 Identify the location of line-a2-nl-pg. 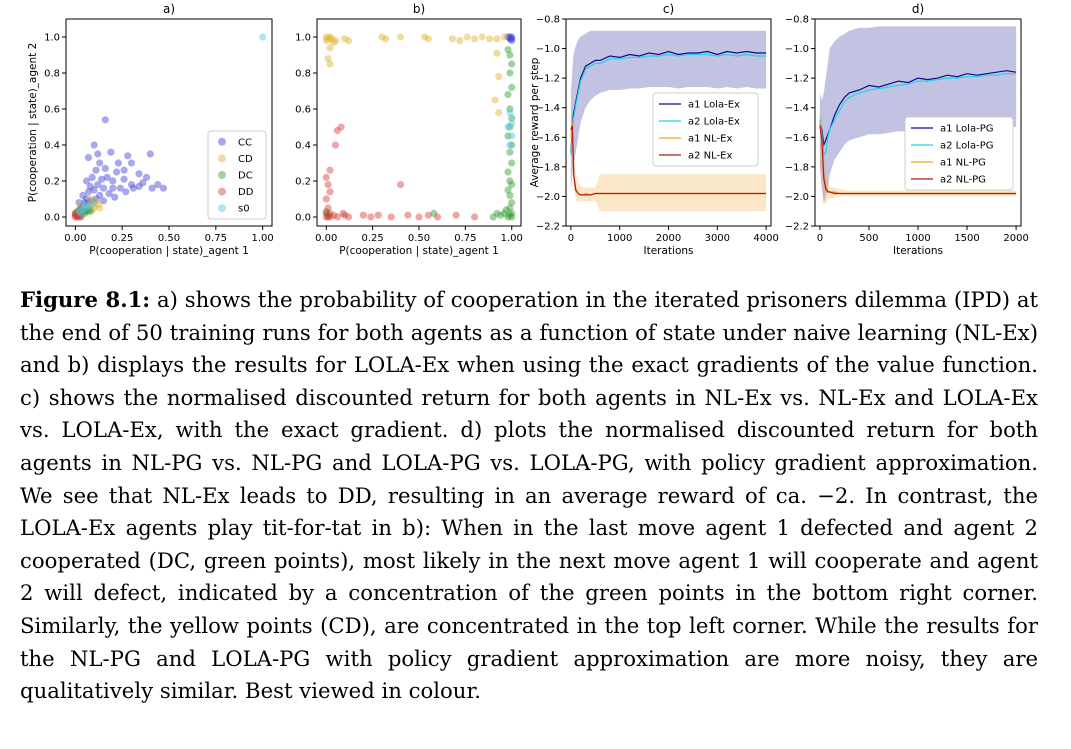
(918, 160).